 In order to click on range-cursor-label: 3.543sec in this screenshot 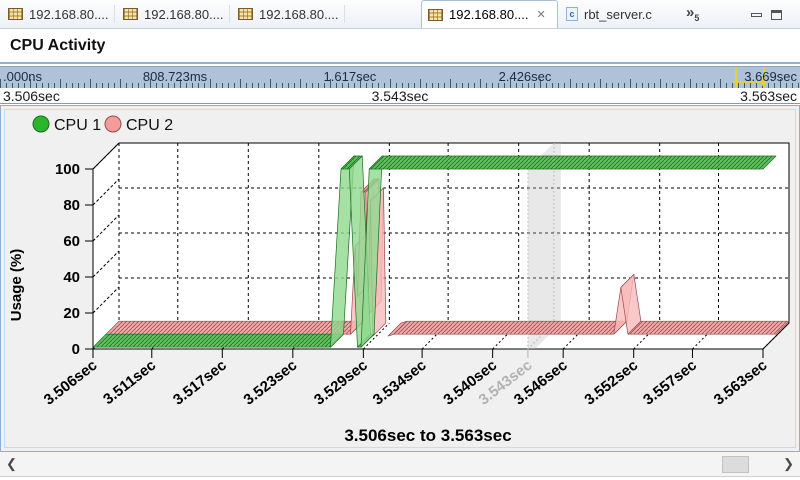, I will do `click(400, 96)`.